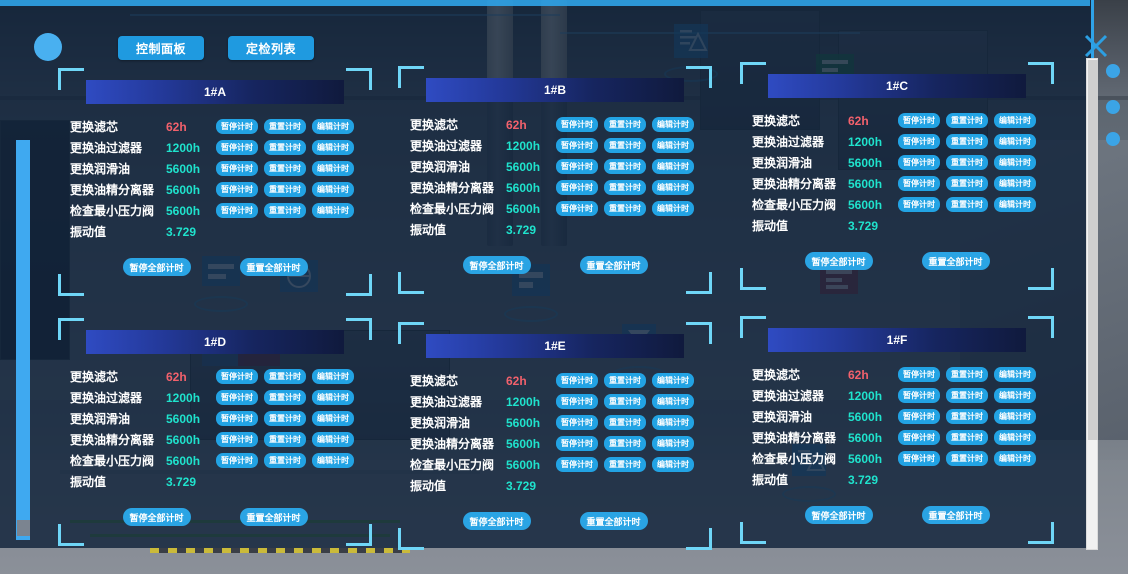 This screenshot has height=574, width=1128. What do you see at coordinates (271, 48) in the screenshot?
I see `inspection-list-button: 定检列表` at bounding box center [271, 48].